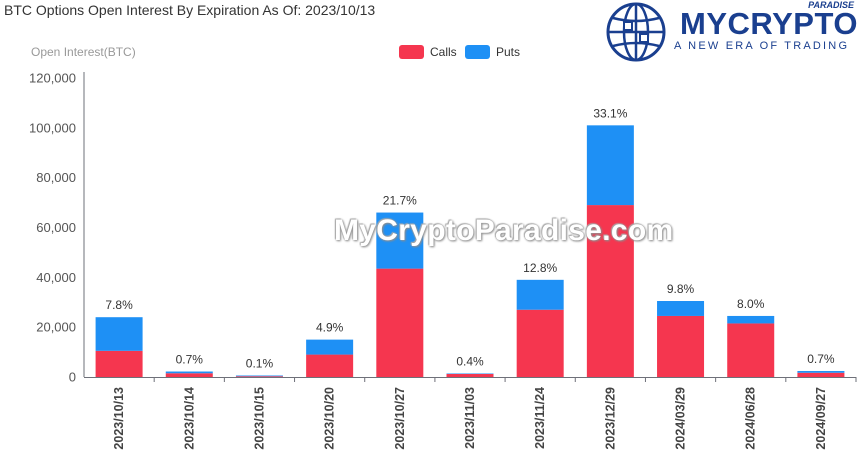  What do you see at coordinates (751, 304) in the screenshot?
I see `bar-percent-label: 8.0%` at bounding box center [751, 304].